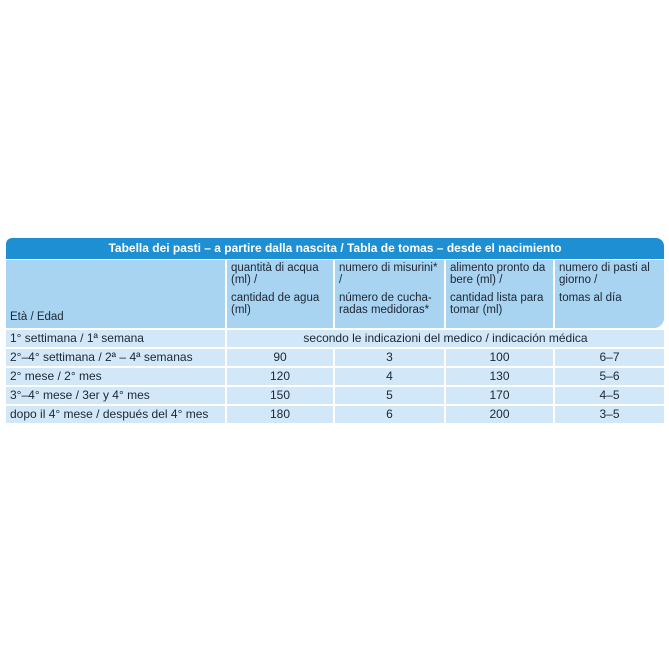 Image resolution: width=669 pixels, height=669 pixels. Describe the element at coordinates (275, 274) in the screenshot. I see `header-water-it: quantità di acqua (ml) /` at that location.